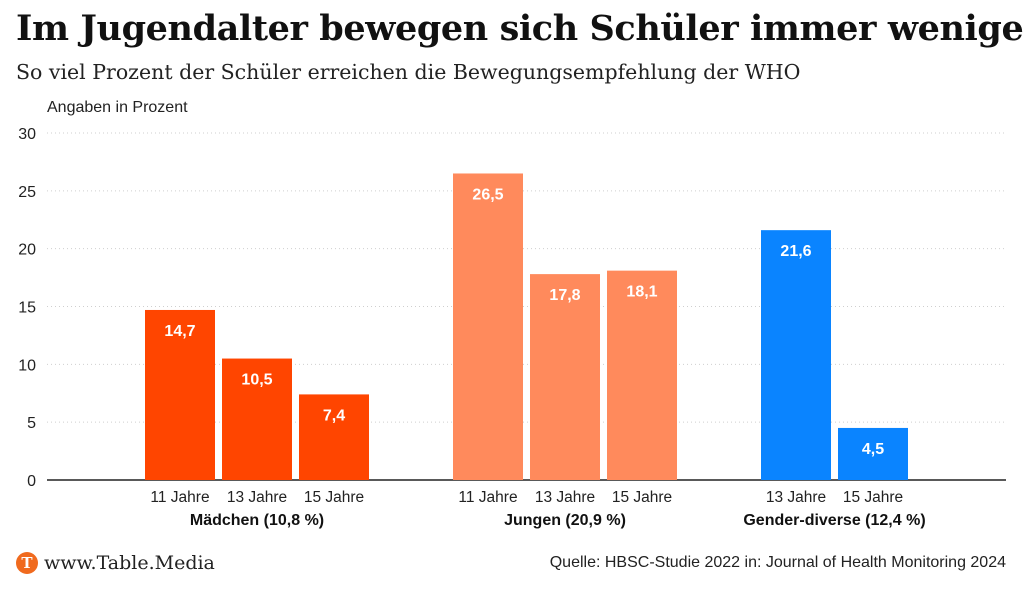 The image size is (1024, 590). What do you see at coordinates (31, 423) in the screenshot?
I see `y-tick-label: 5` at bounding box center [31, 423].